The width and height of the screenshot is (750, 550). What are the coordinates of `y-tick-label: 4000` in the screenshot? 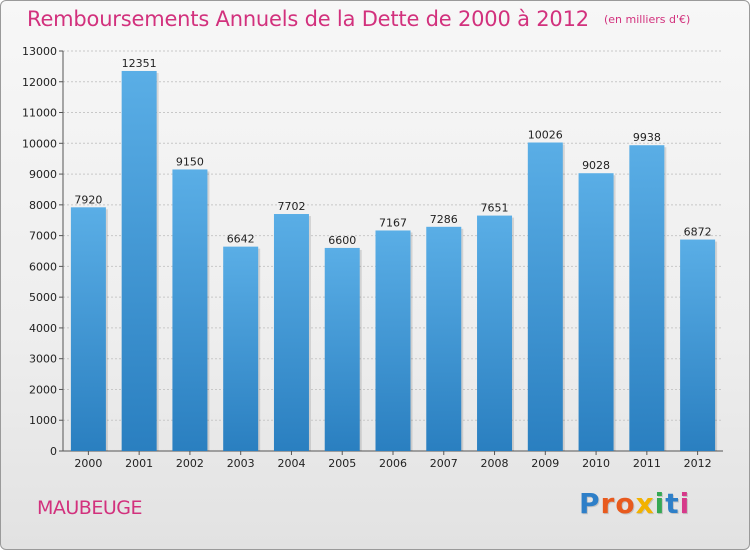 It's located at (43, 328).